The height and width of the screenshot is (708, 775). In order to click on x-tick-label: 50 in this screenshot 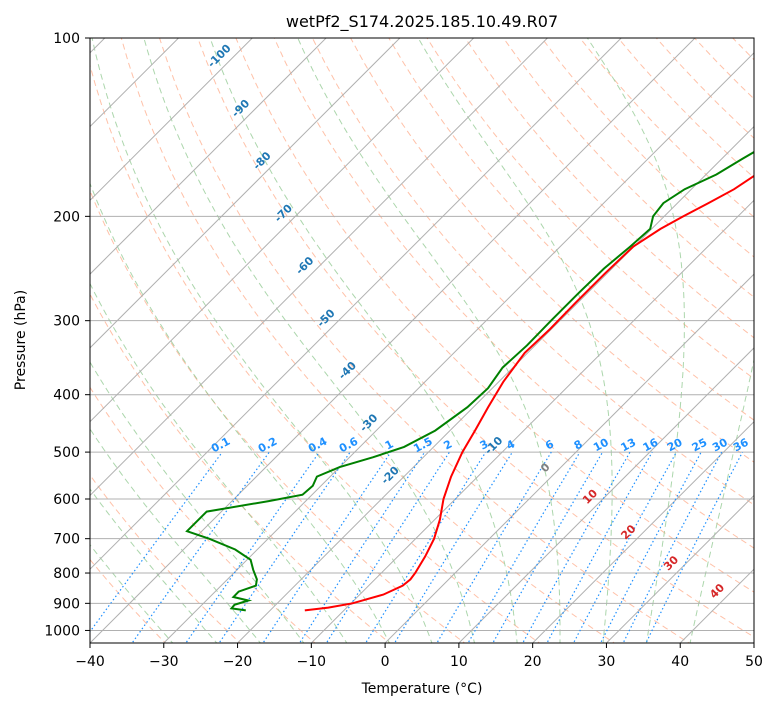, I will do `click(754, 662)`.